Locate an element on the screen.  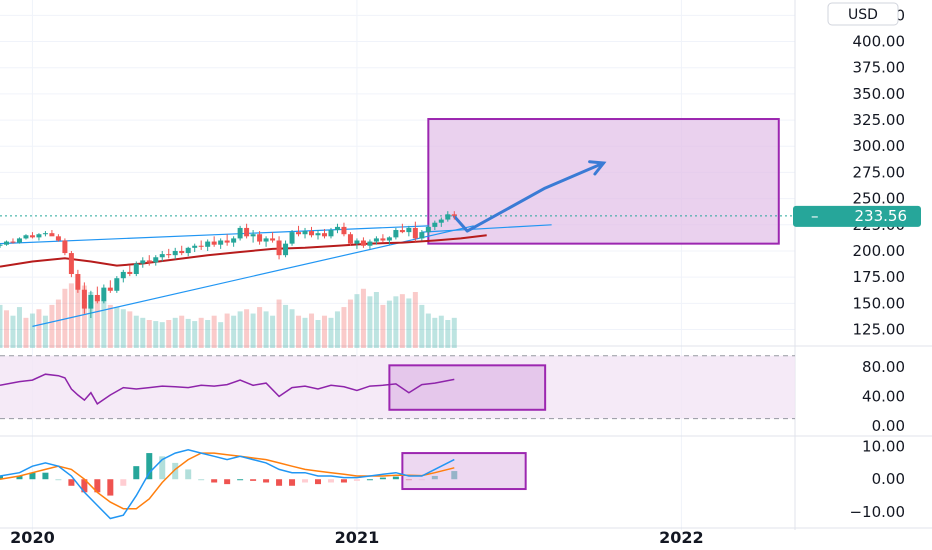
price-tick-label: 125.00 is located at coordinates (879, 330).